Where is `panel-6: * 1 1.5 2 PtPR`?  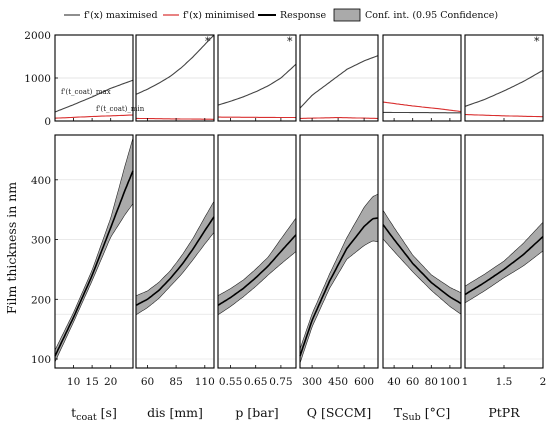 panel-6: * 1 1.5 2 PtPR is located at coordinates (504, 227).